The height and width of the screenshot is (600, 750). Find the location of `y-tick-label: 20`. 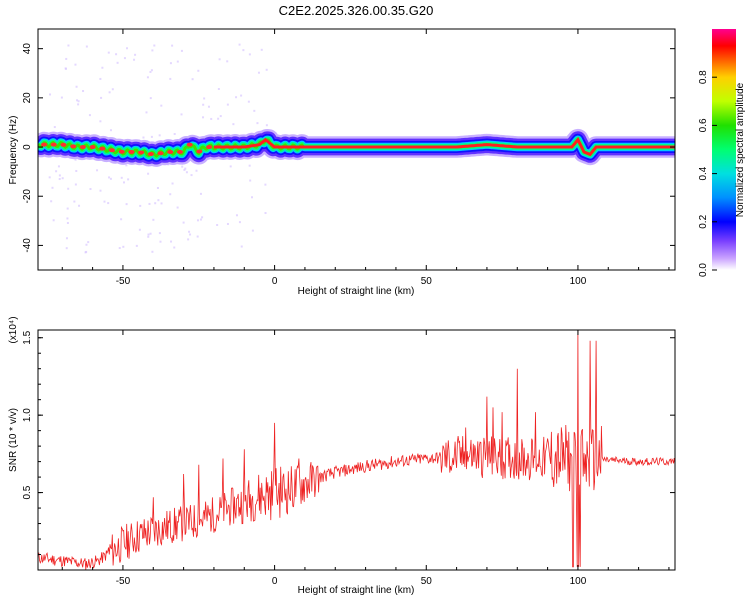

y-tick-label: 20 is located at coordinates (27, 98).